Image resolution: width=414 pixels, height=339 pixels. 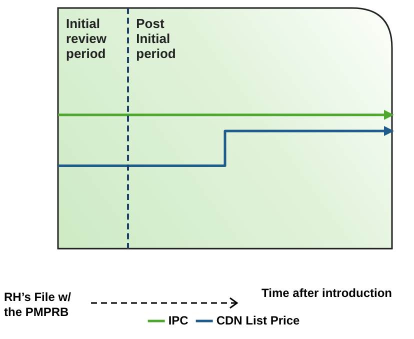 What do you see at coordinates (327, 293) in the screenshot?
I see `x-axis-title: Time after introduction` at bounding box center [327, 293].